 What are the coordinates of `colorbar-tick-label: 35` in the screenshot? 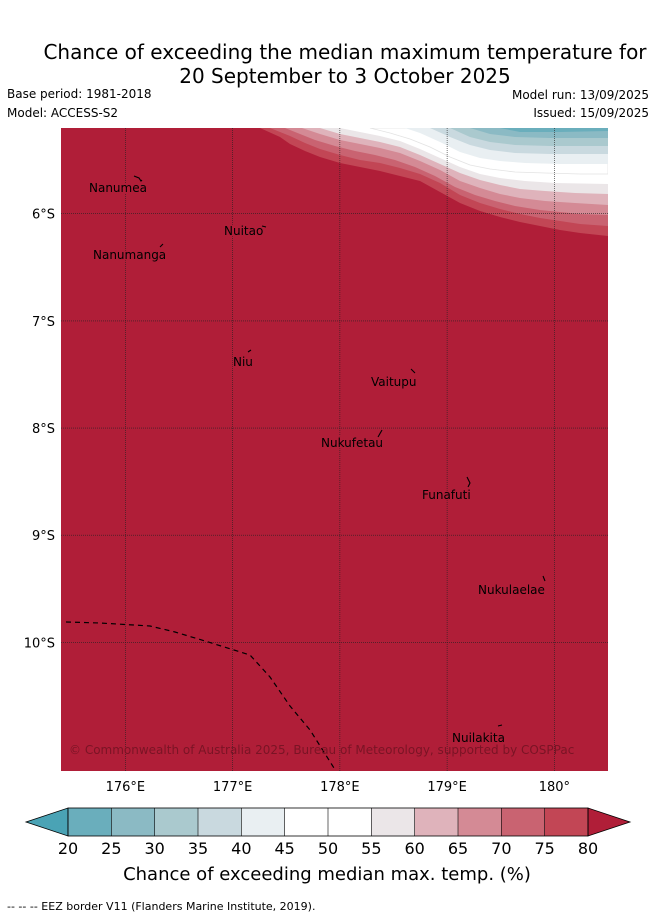 It's located at (198, 848).